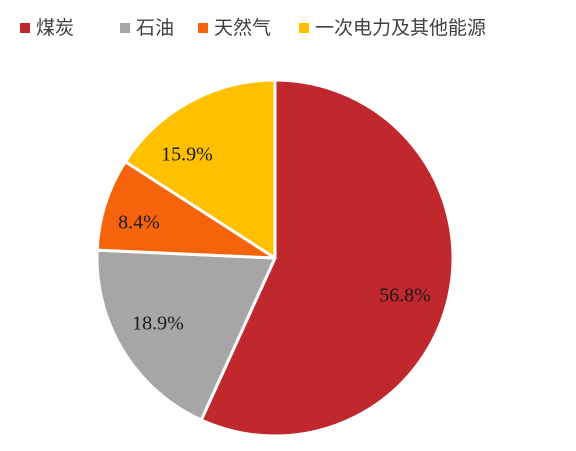 The height and width of the screenshot is (451, 576). Describe the element at coordinates (139, 223) in the screenshot. I see `data-label-3: 8.4%` at that location.